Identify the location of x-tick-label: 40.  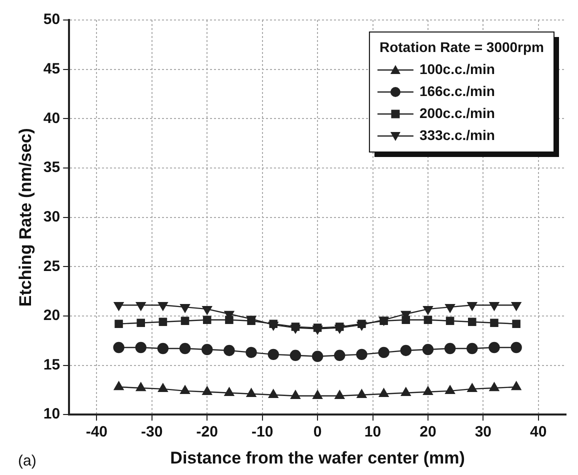
(538, 432).